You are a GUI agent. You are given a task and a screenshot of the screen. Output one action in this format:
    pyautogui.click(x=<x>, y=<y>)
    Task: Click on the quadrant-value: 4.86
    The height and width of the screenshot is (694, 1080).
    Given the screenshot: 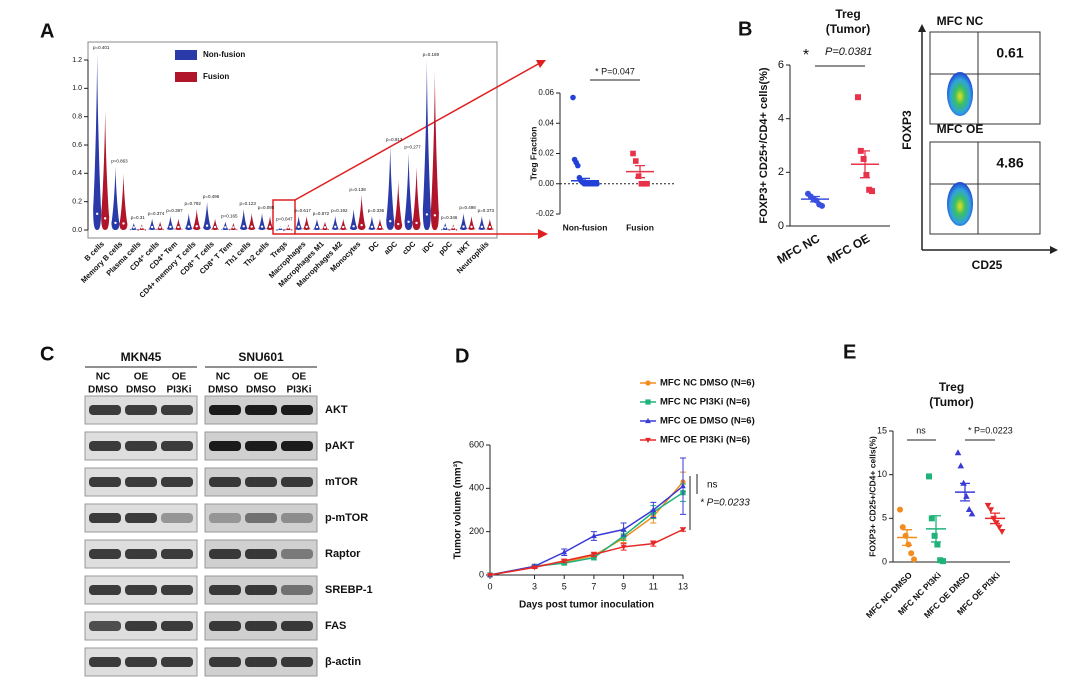 What is the action you would take?
    pyautogui.click(x=1009, y=163)
    